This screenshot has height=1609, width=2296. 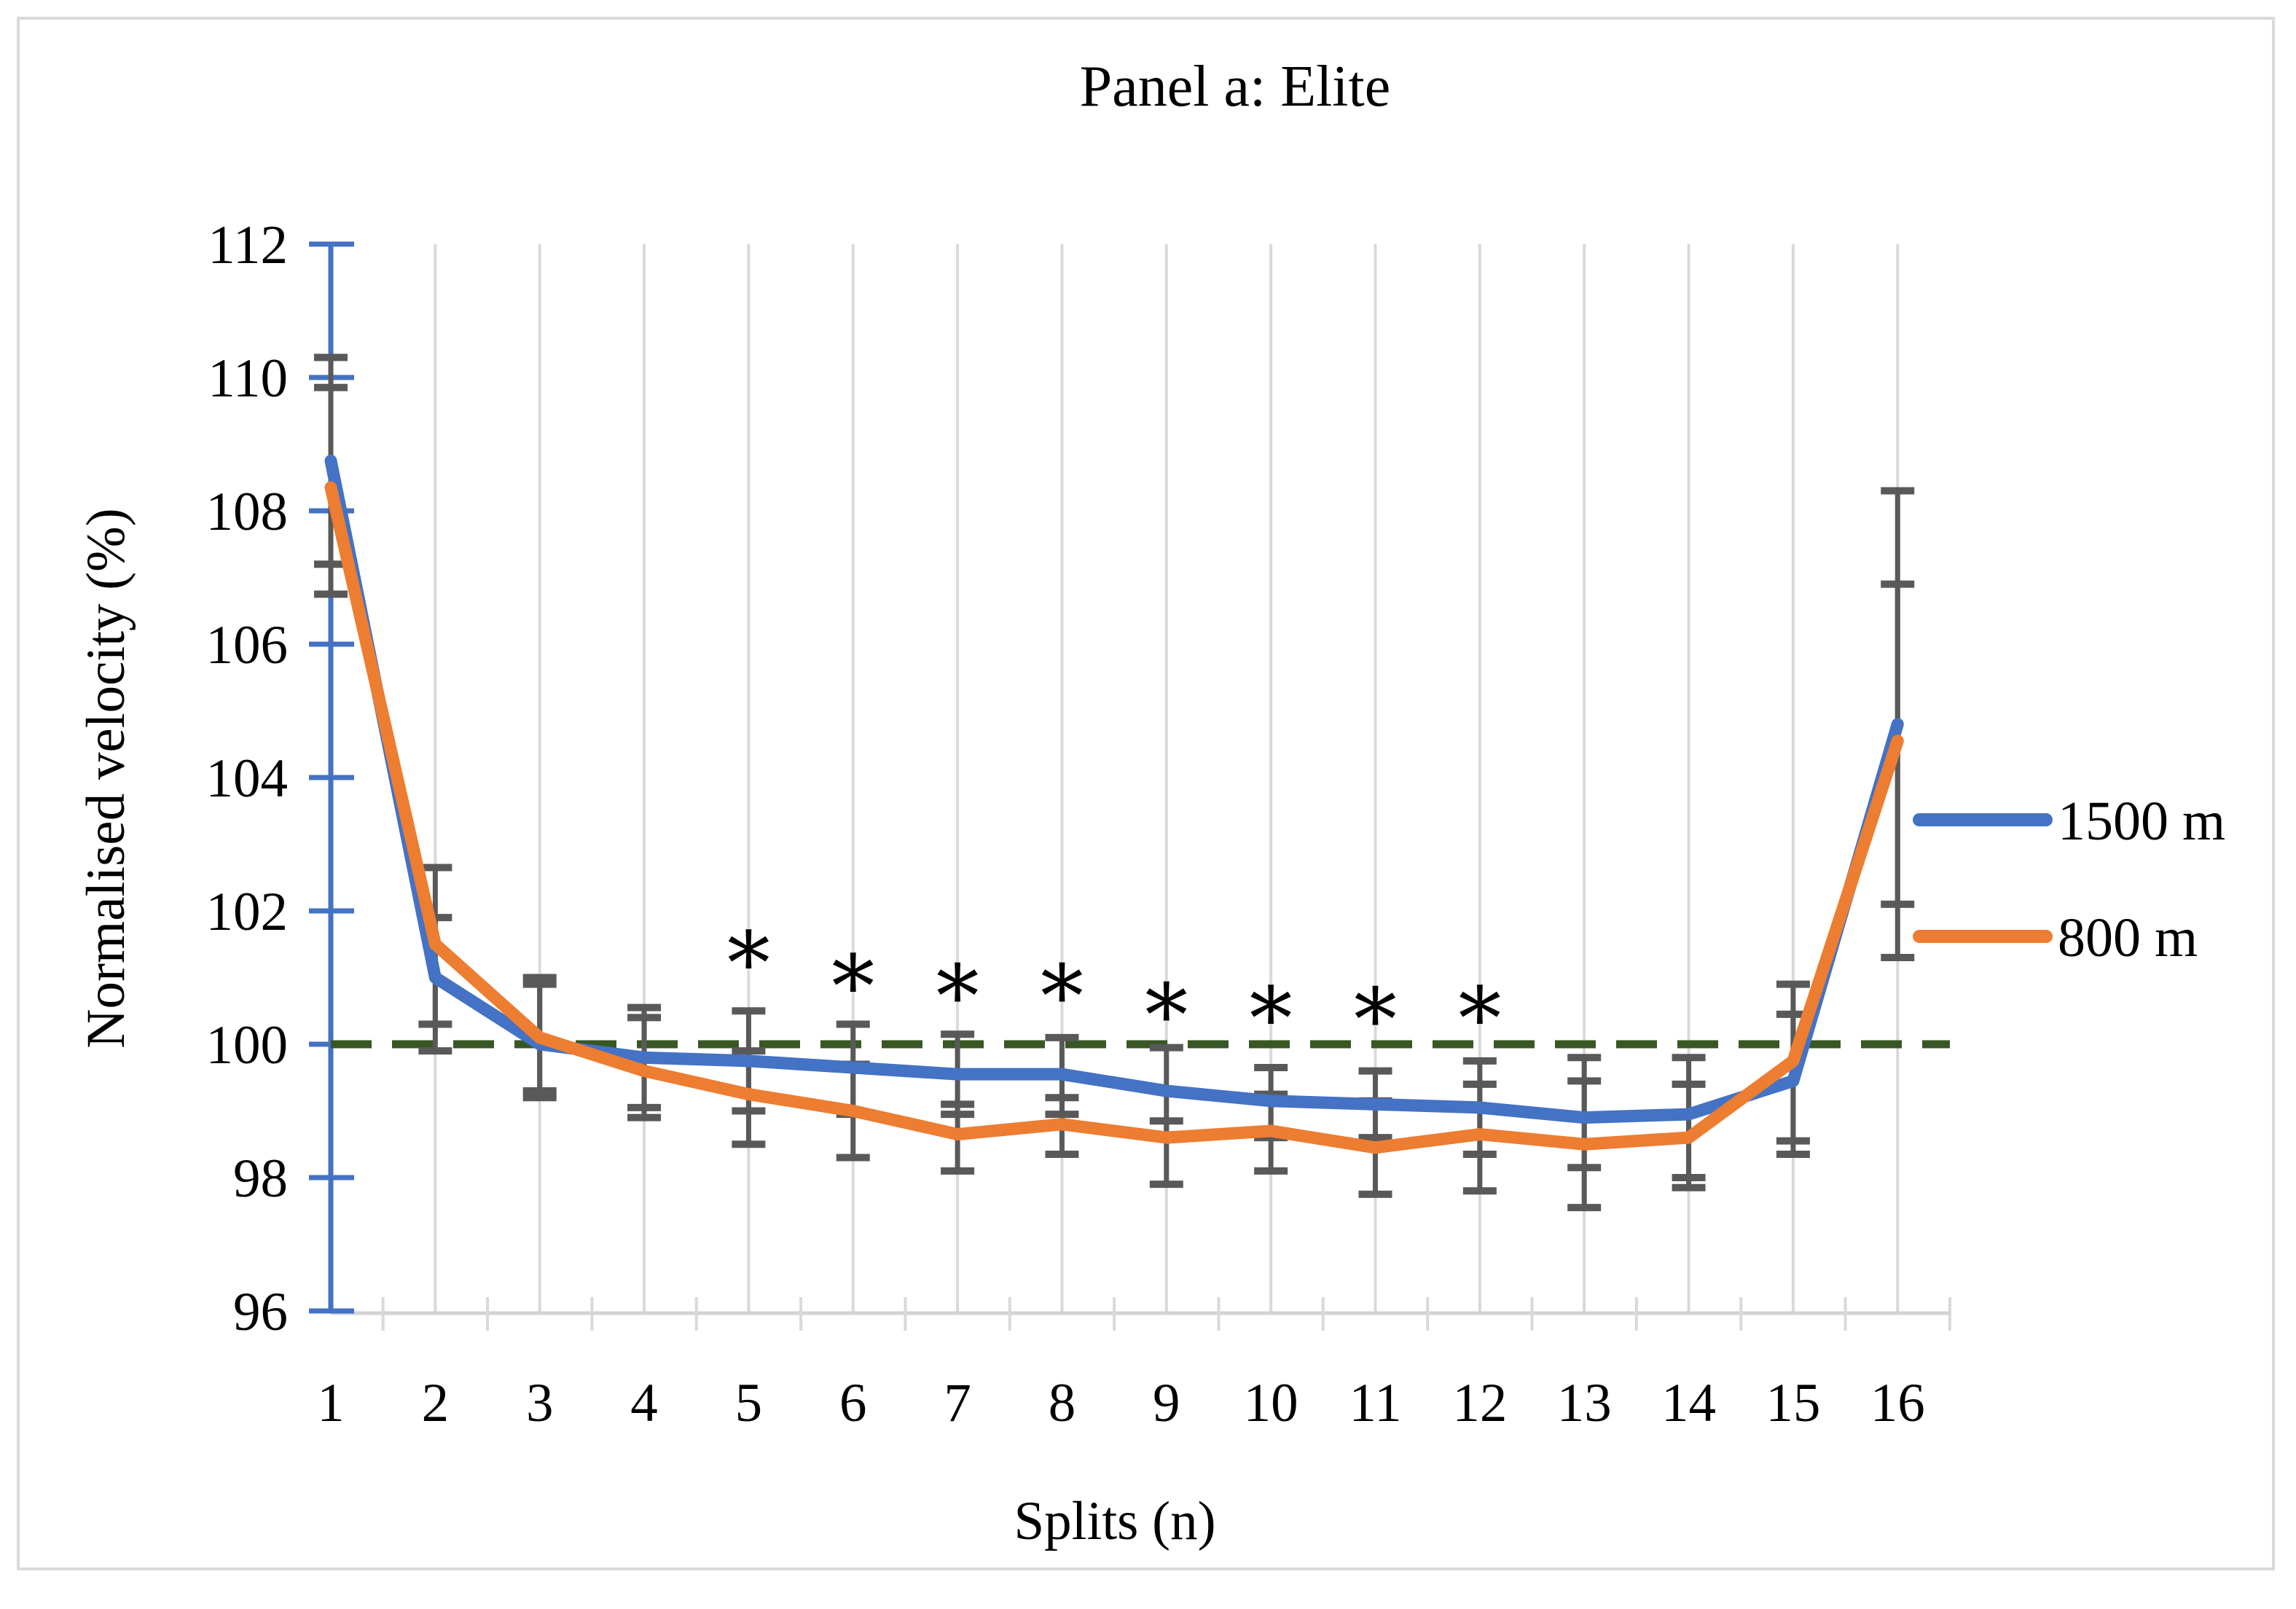 I want to click on x-tick-label: 7, so click(x=957, y=1403).